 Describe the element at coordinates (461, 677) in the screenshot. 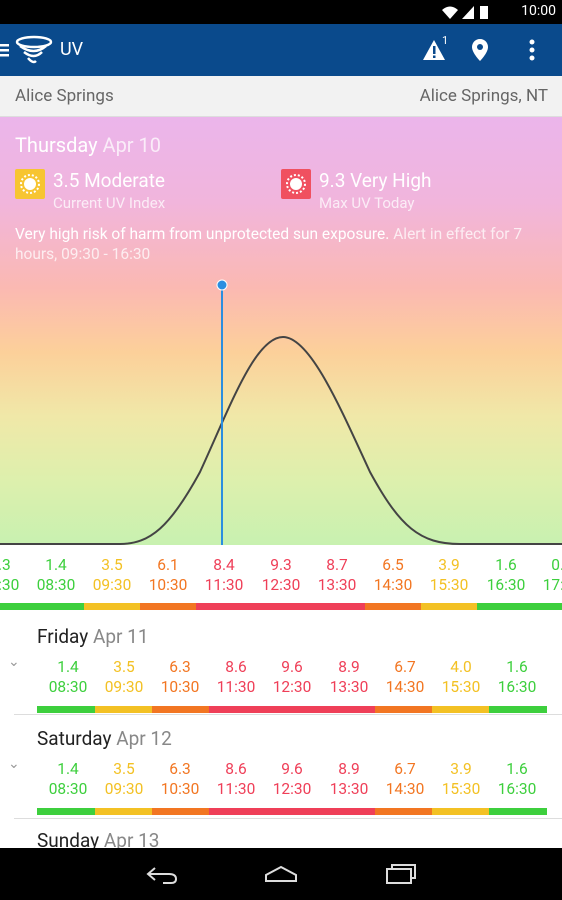

I see `hour-cell: 4.0 15:30` at that location.